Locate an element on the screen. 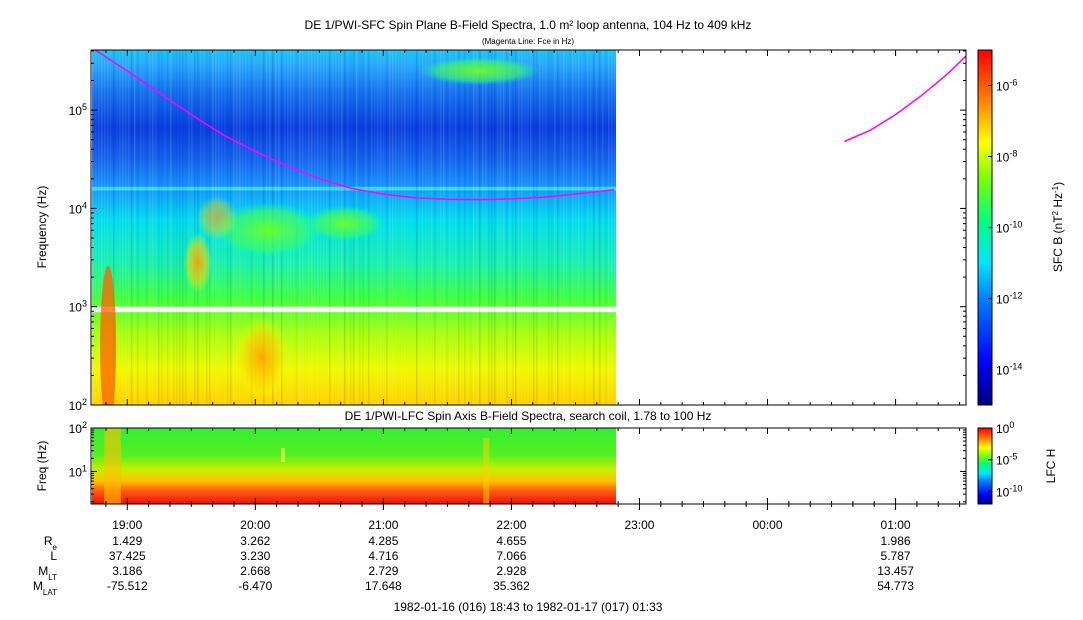 This screenshot has height=620, width=1083. sfc-colorbar-label: SFC B (nT2 Hz-1) is located at coordinates (1058, 227).